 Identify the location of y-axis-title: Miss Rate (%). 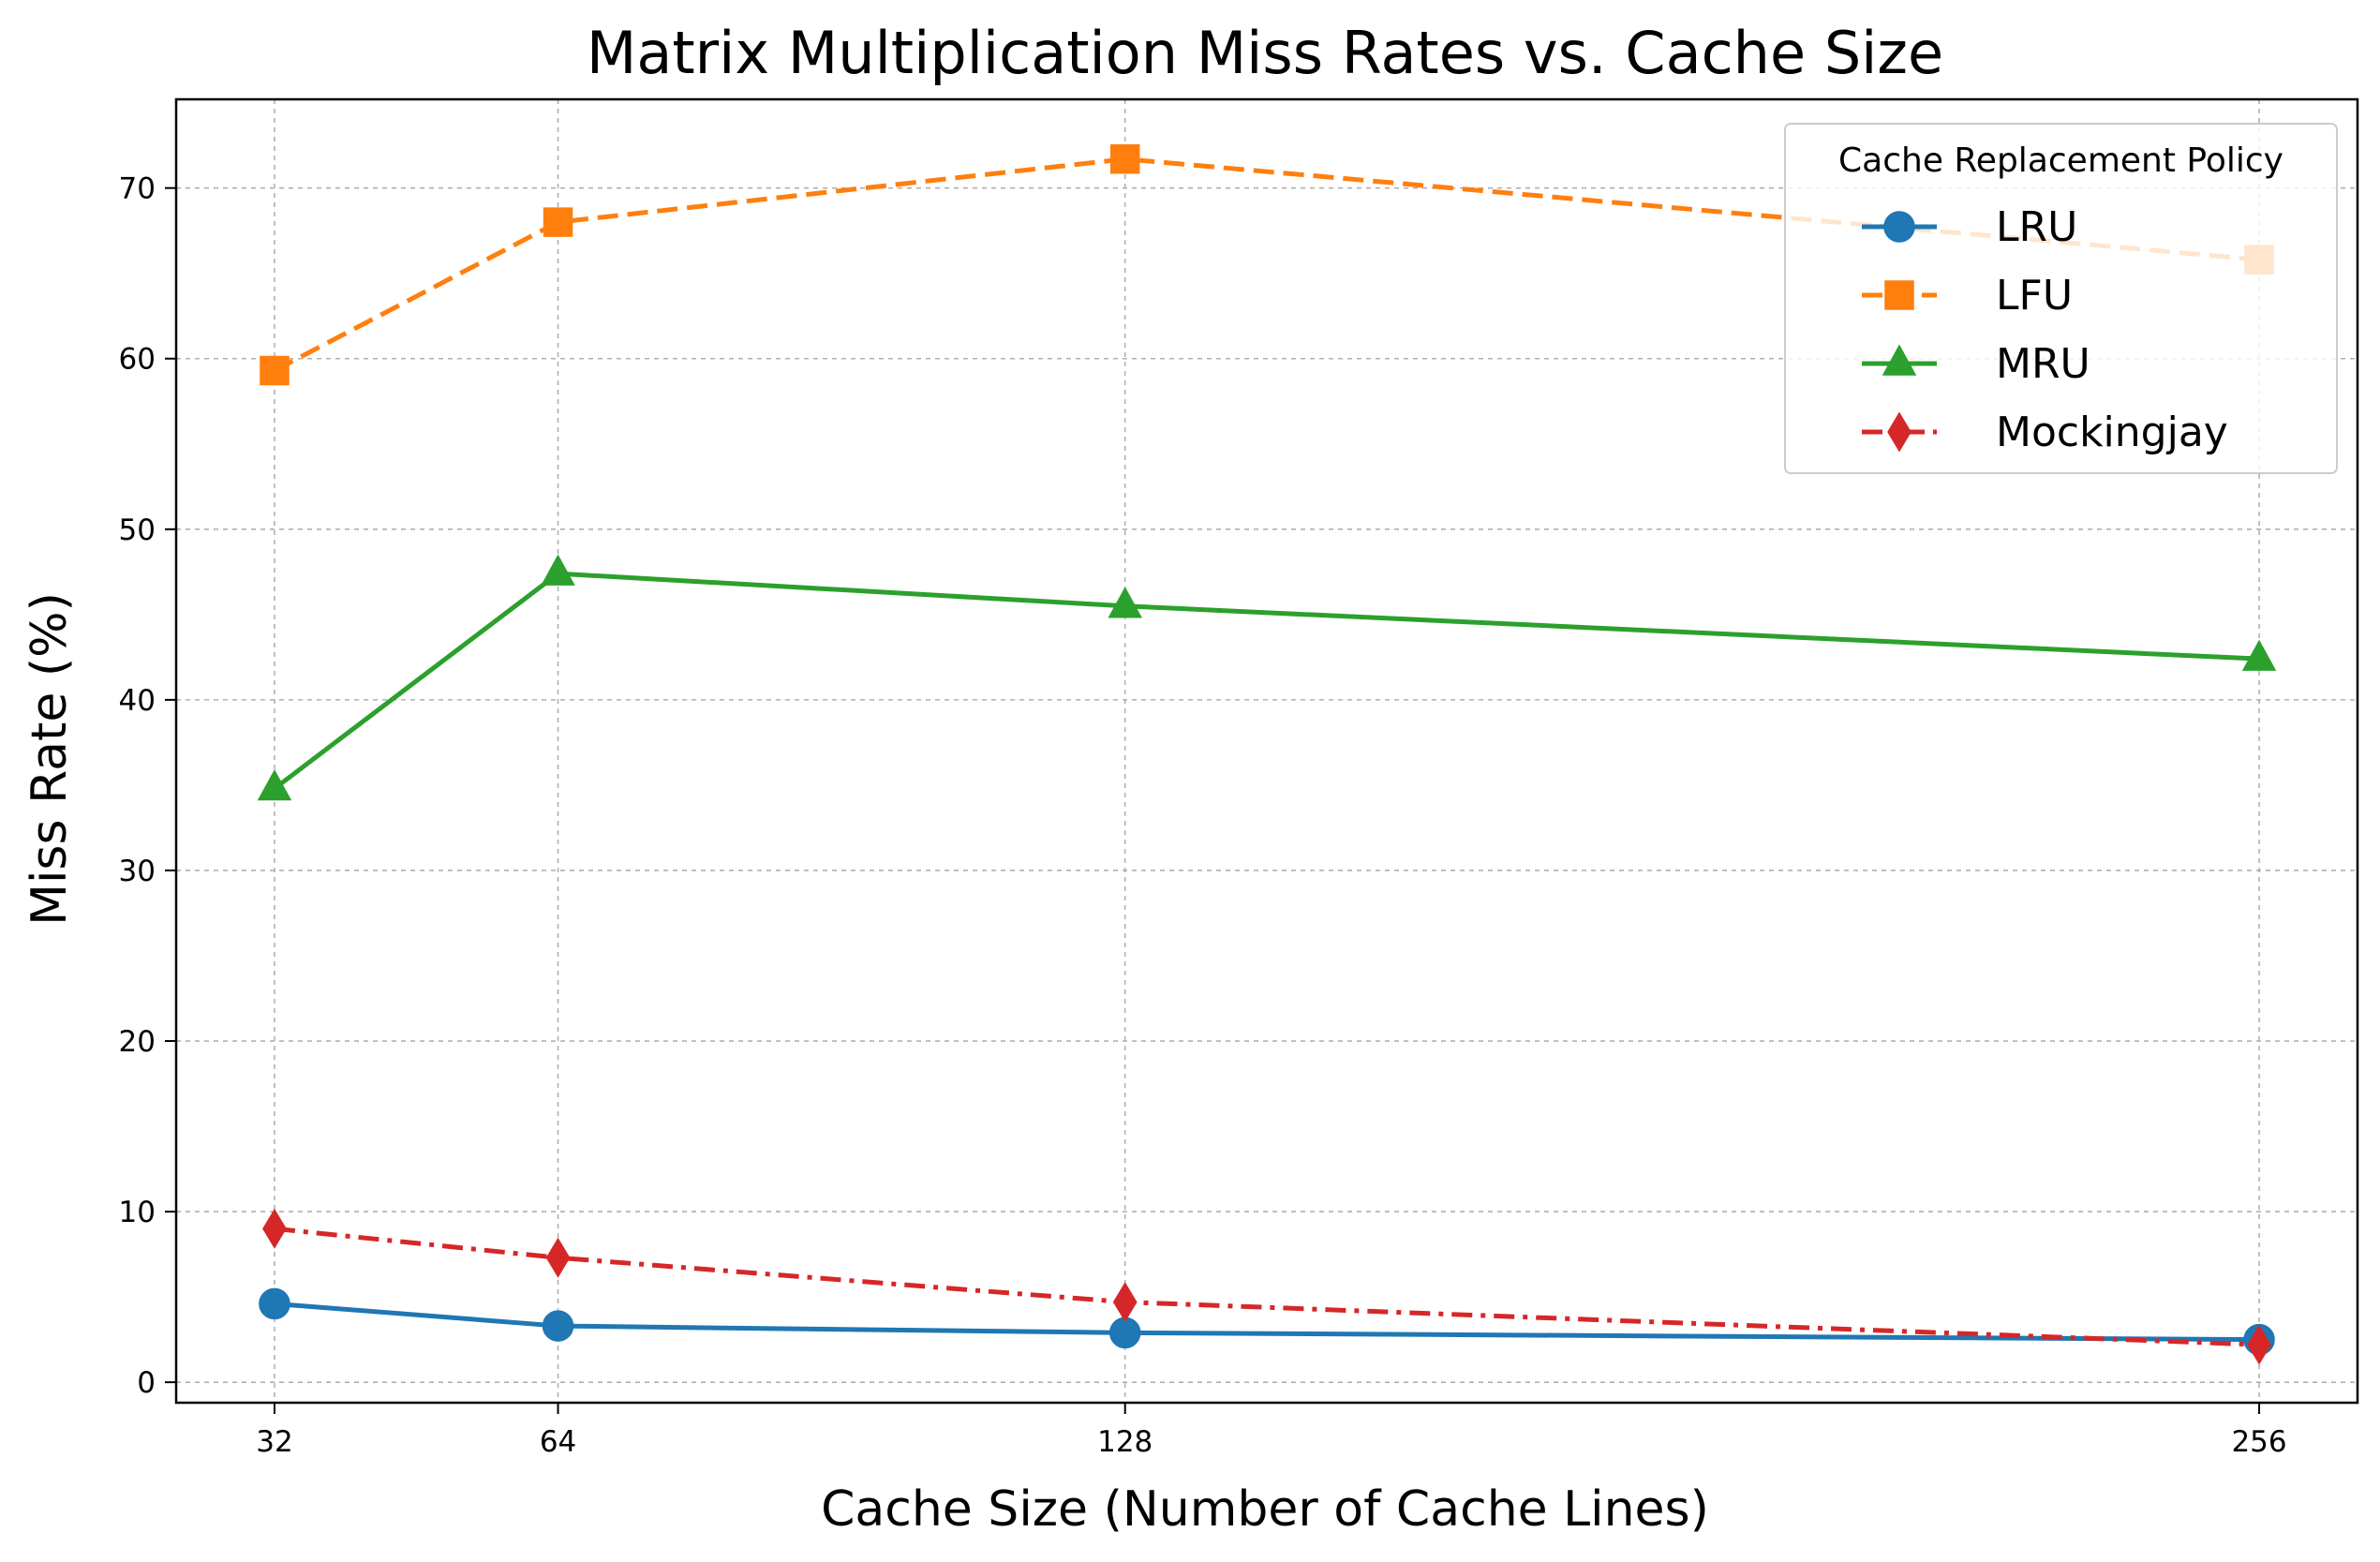
(50, 759).